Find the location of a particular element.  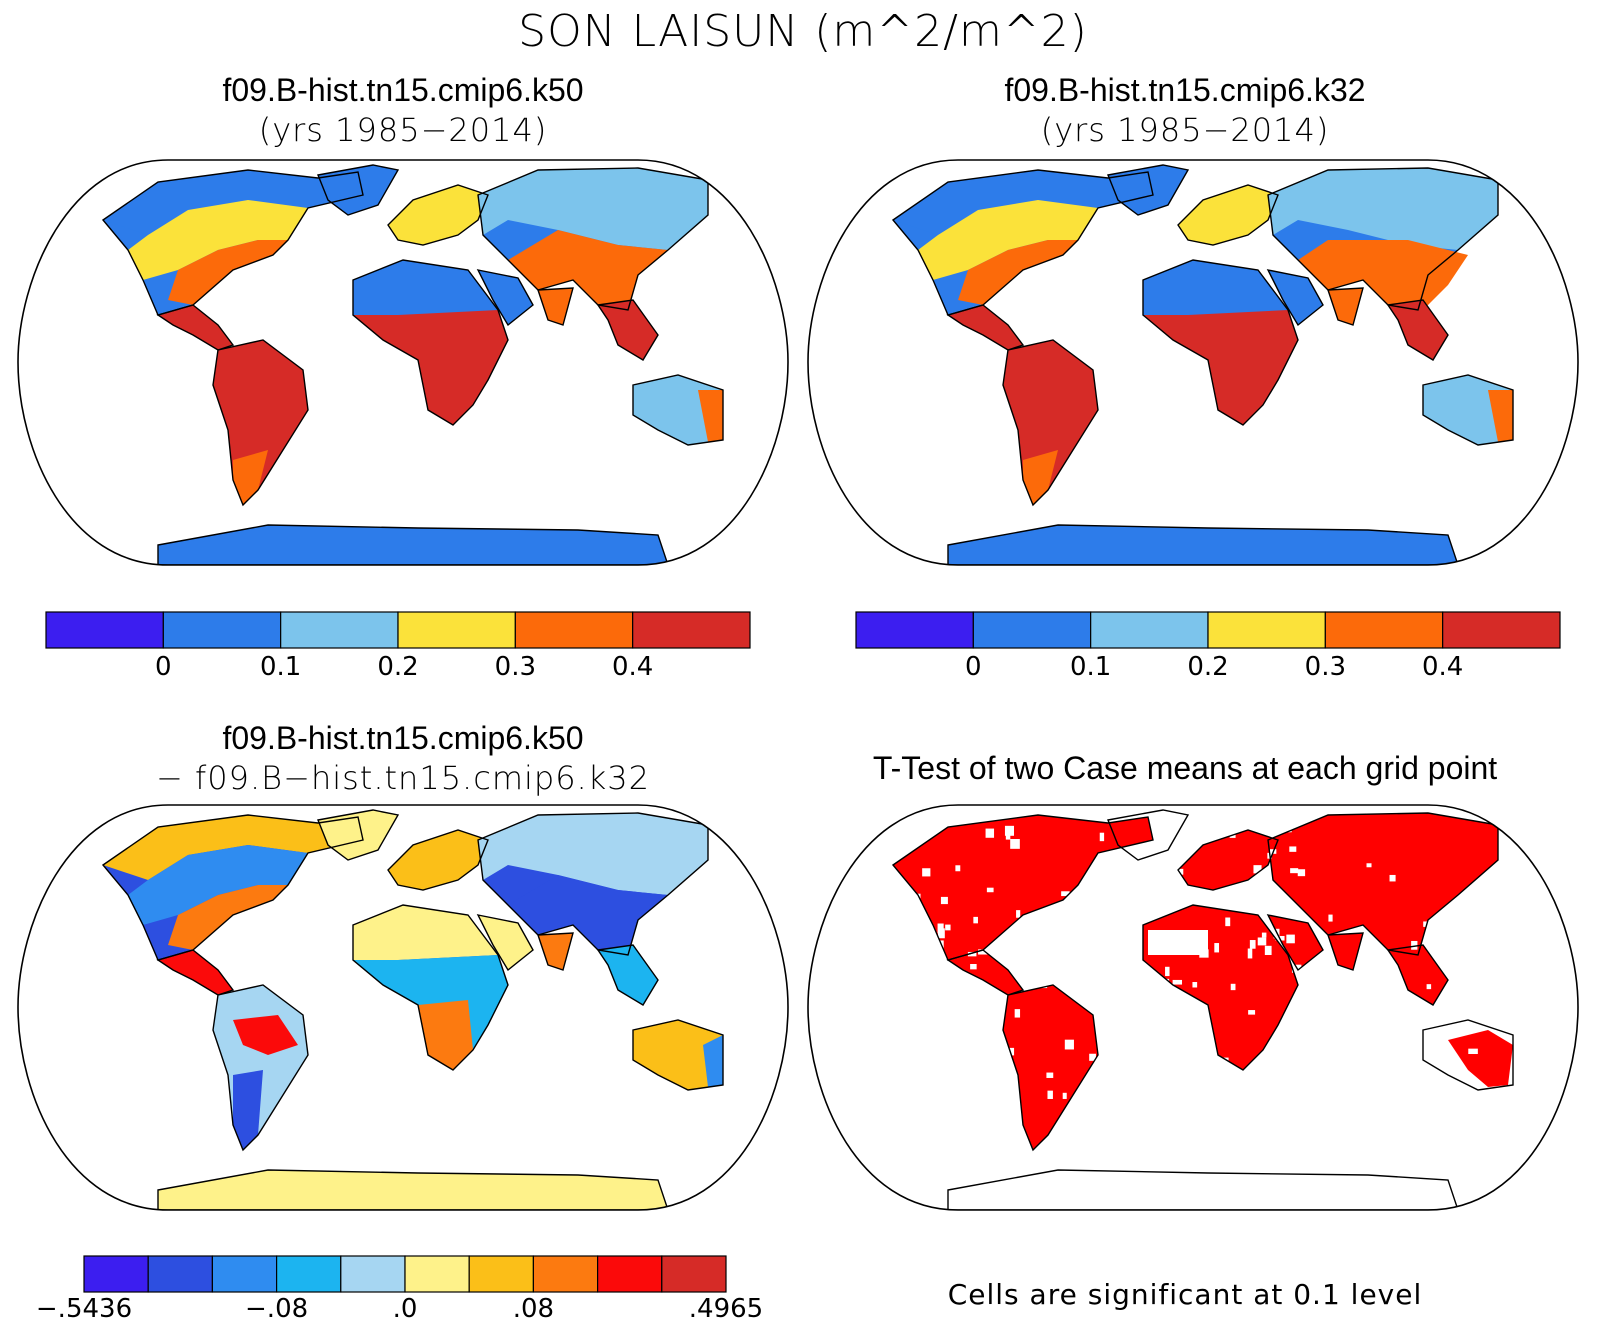

map-case2-outline is located at coordinates (1193, 362).